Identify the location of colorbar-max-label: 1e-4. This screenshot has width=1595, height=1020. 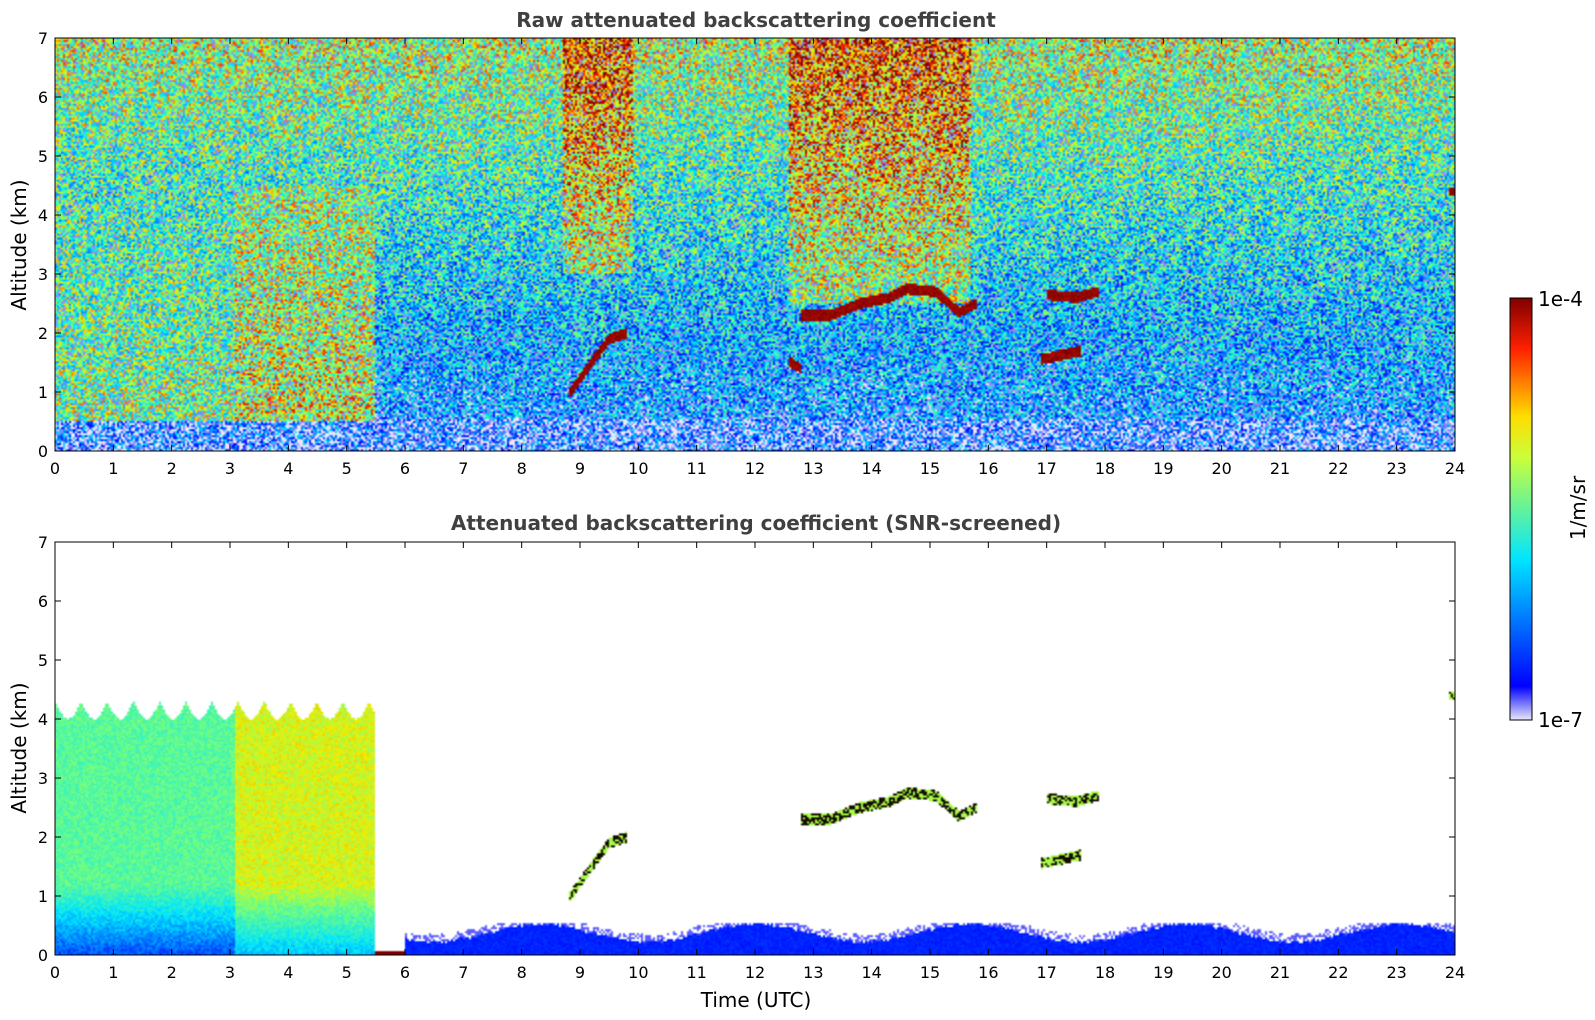
(1560, 299).